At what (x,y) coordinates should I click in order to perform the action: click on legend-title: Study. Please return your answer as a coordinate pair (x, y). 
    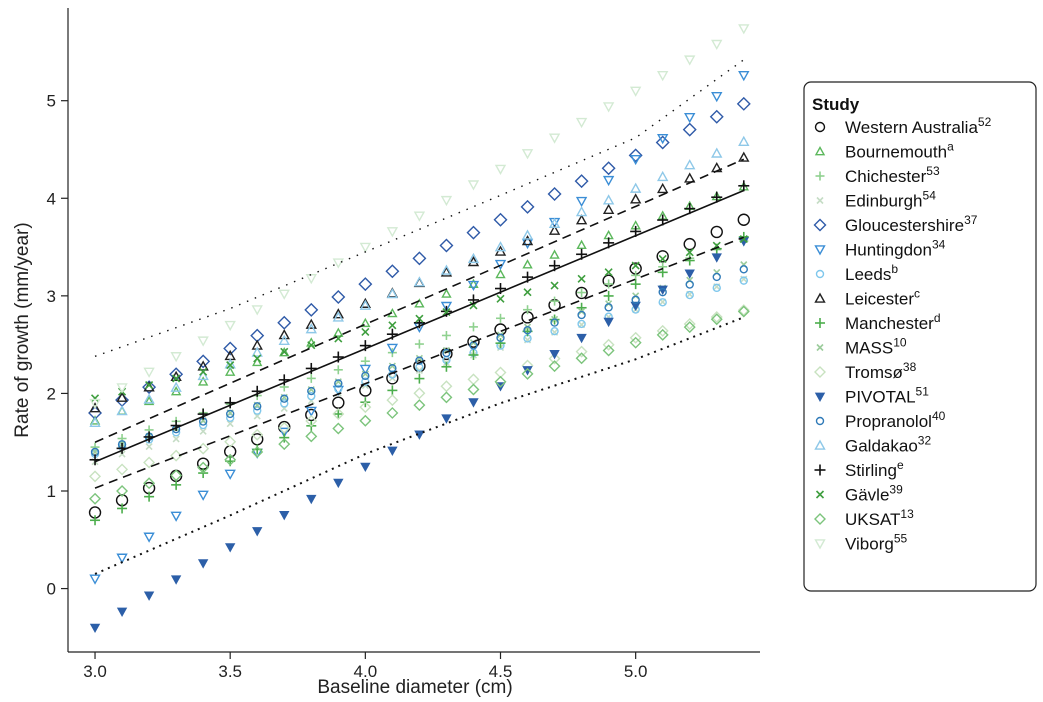
    Looking at the image, I should click on (836, 104).